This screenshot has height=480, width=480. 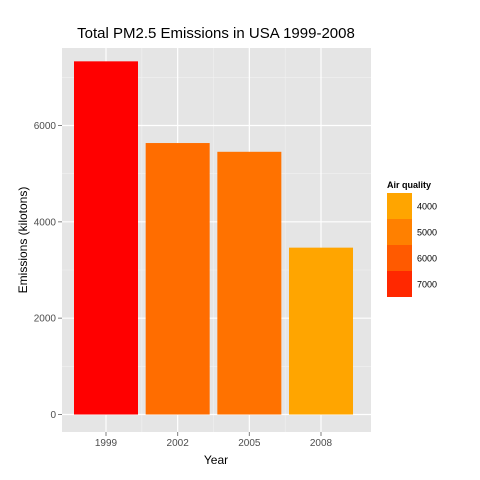 What do you see at coordinates (177, 279) in the screenshot?
I see `bar-2002` at bounding box center [177, 279].